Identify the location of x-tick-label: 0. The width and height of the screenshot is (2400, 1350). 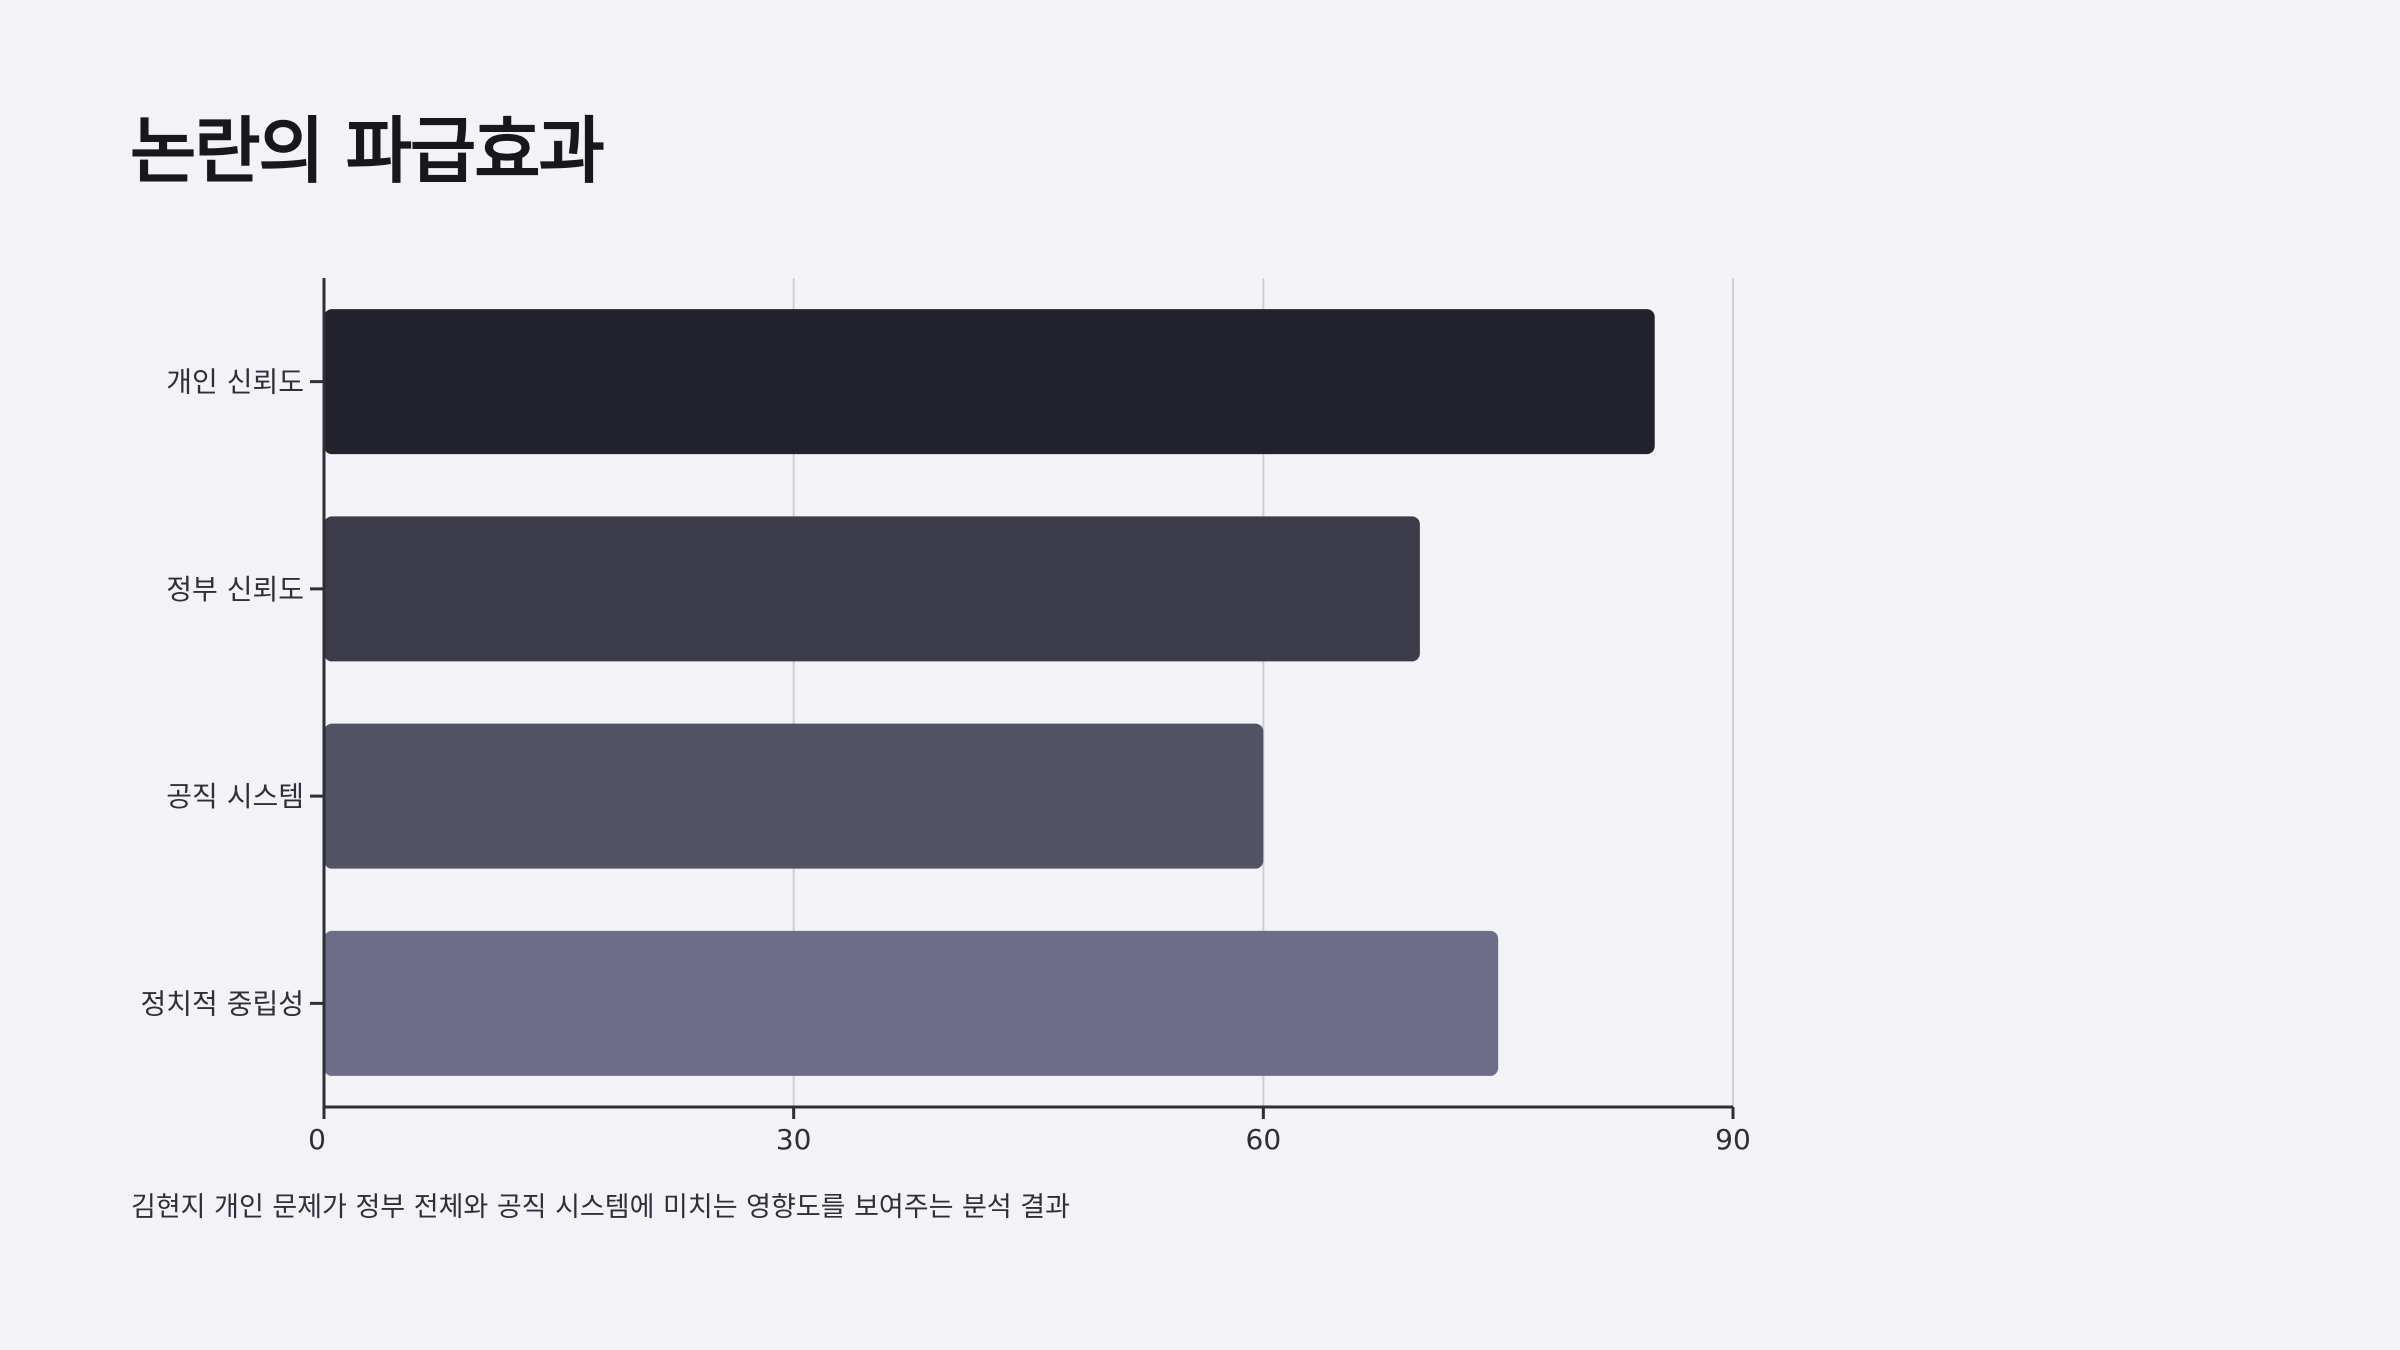
(317, 1139).